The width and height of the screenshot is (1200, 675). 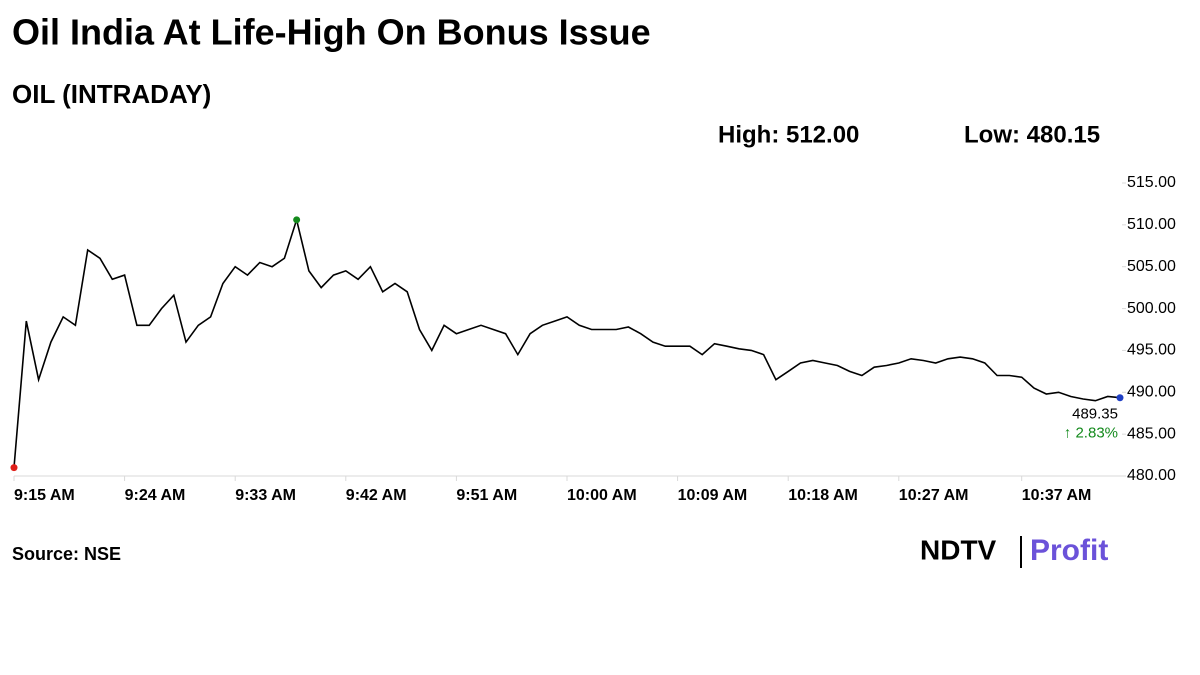 I want to click on last-price-label: 489.35, so click(x=1095, y=414).